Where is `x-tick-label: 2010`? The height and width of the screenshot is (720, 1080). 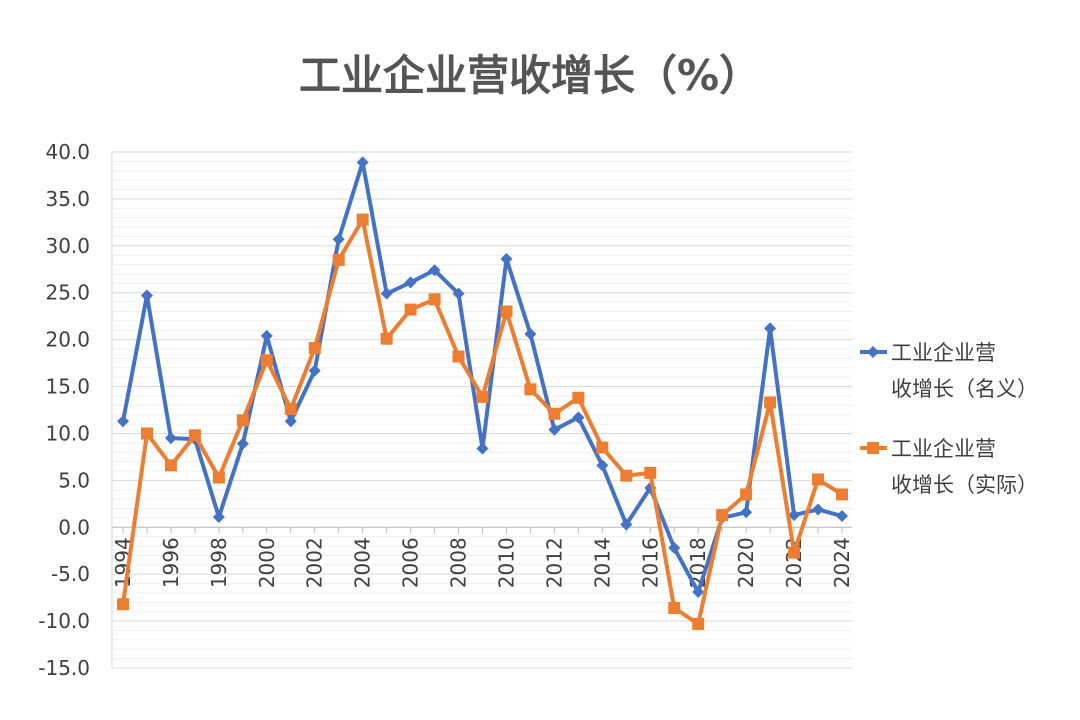 x-tick-label: 2010 is located at coordinates (506, 562).